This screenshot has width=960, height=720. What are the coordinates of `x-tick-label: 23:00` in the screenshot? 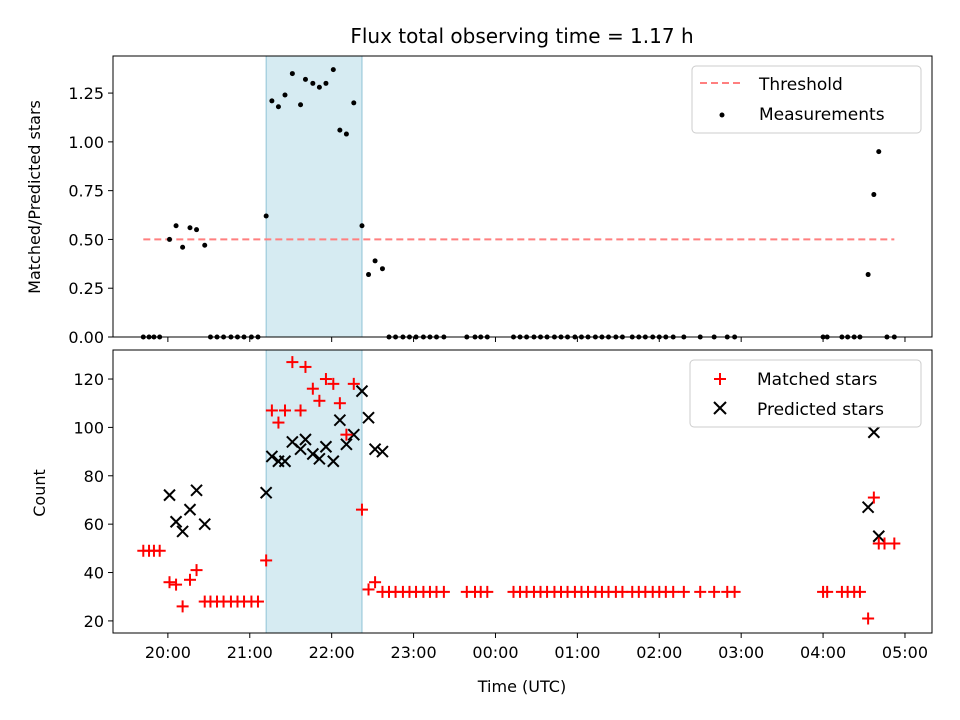 It's located at (414, 652).